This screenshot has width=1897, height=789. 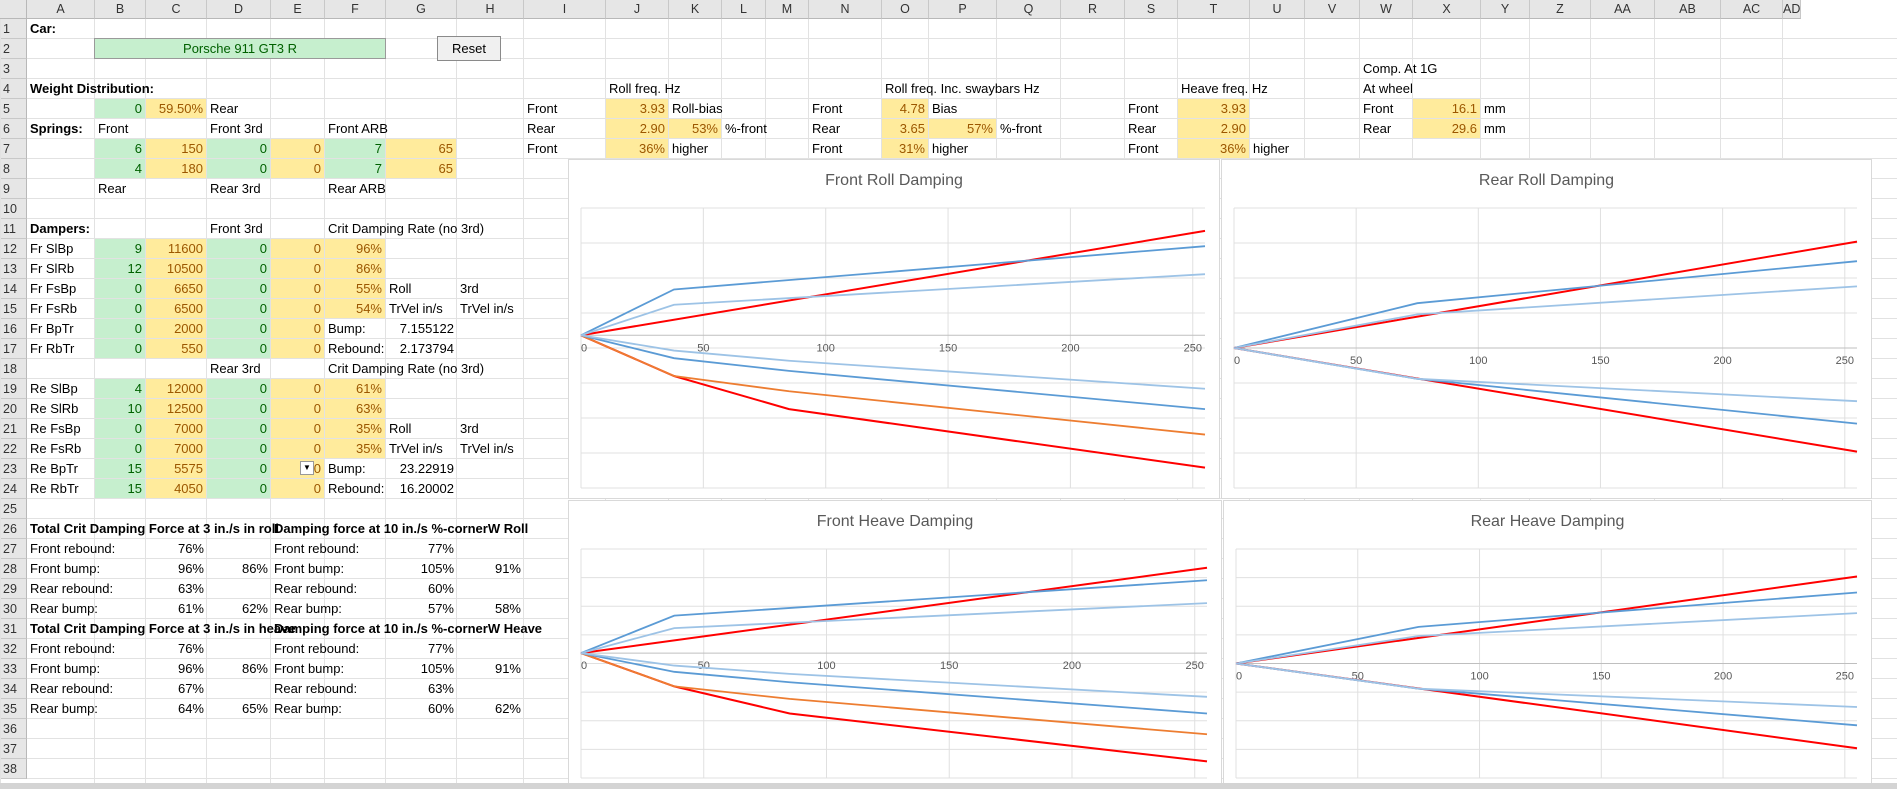 What do you see at coordinates (238, 448) in the screenshot?
I see `cell-d22: 0` at bounding box center [238, 448].